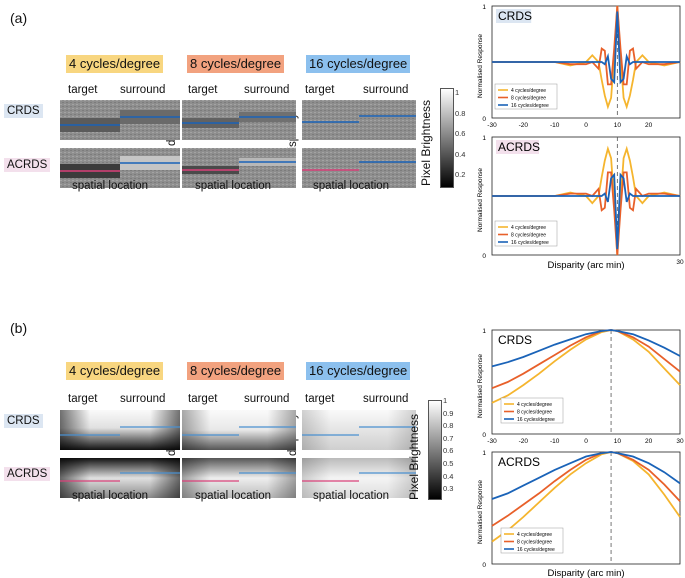  Describe the element at coordinates (236, 371) in the screenshot. I see `panel-b-freq-8: 8 cycles/degree` at that location.